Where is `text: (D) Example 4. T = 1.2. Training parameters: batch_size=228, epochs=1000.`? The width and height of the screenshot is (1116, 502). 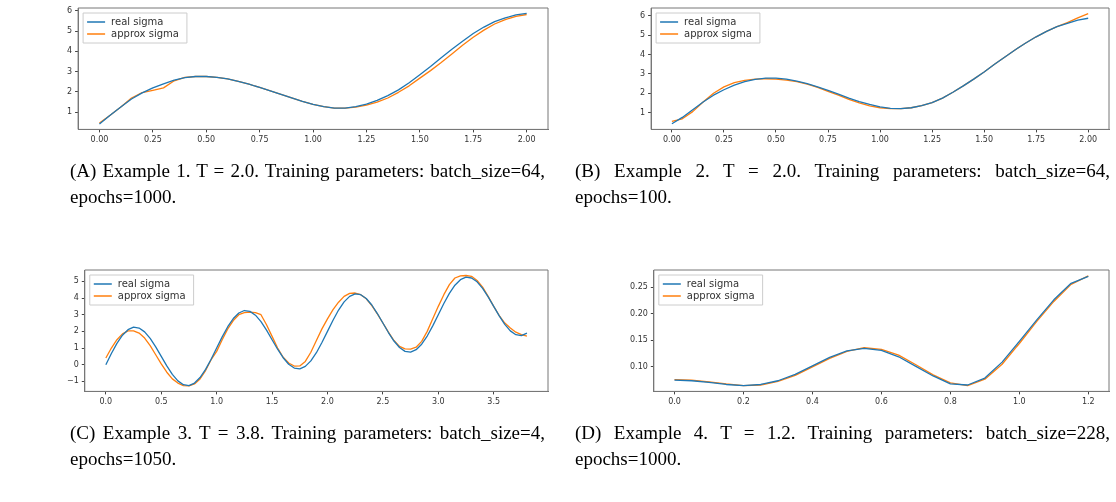 text: (D) Example 4. T = 1.2. Training parameters: batch_size=228, epochs=1000. is located at coordinates (842, 446).